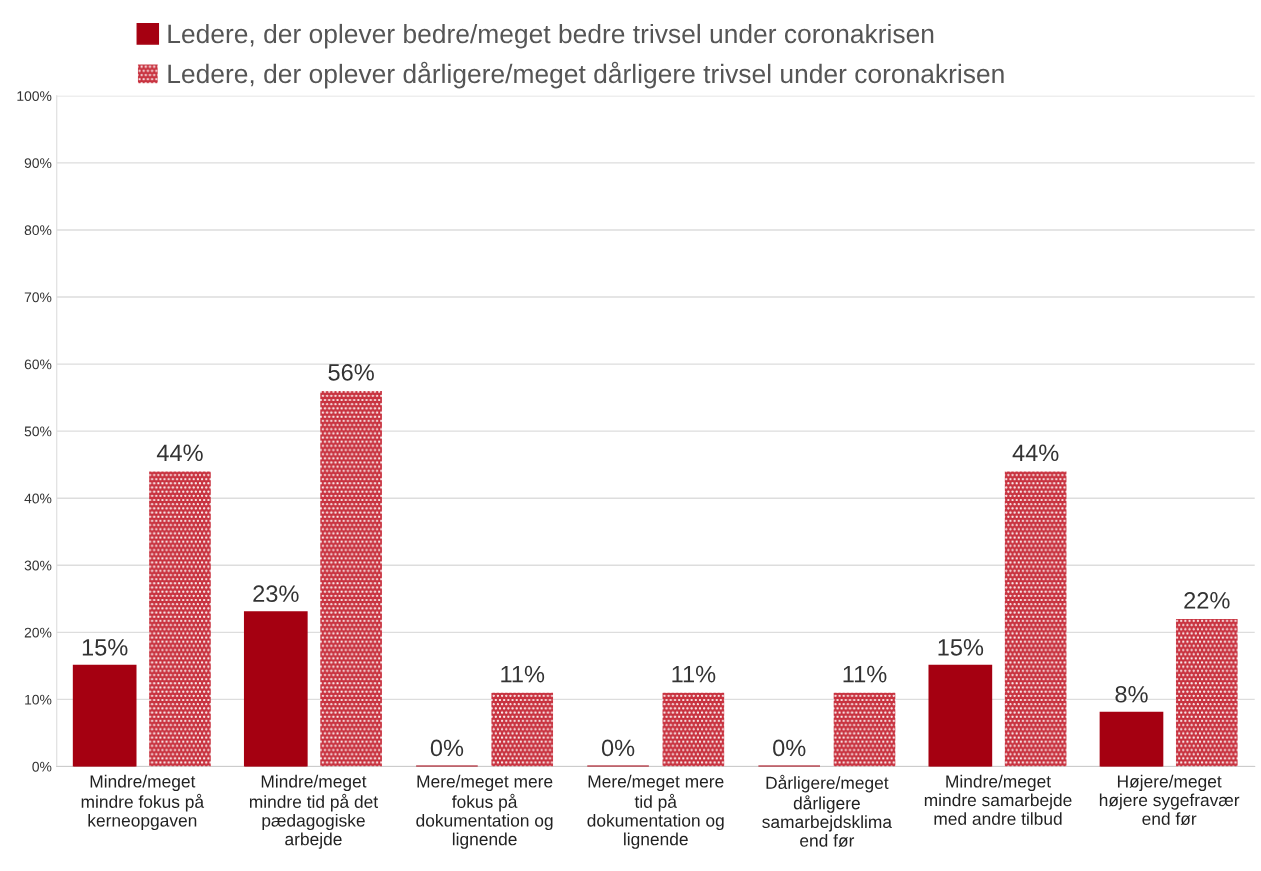 This screenshot has height=871, width=1261. What do you see at coordinates (38, 565) in the screenshot?
I see `y-tick-label: 30%` at bounding box center [38, 565].